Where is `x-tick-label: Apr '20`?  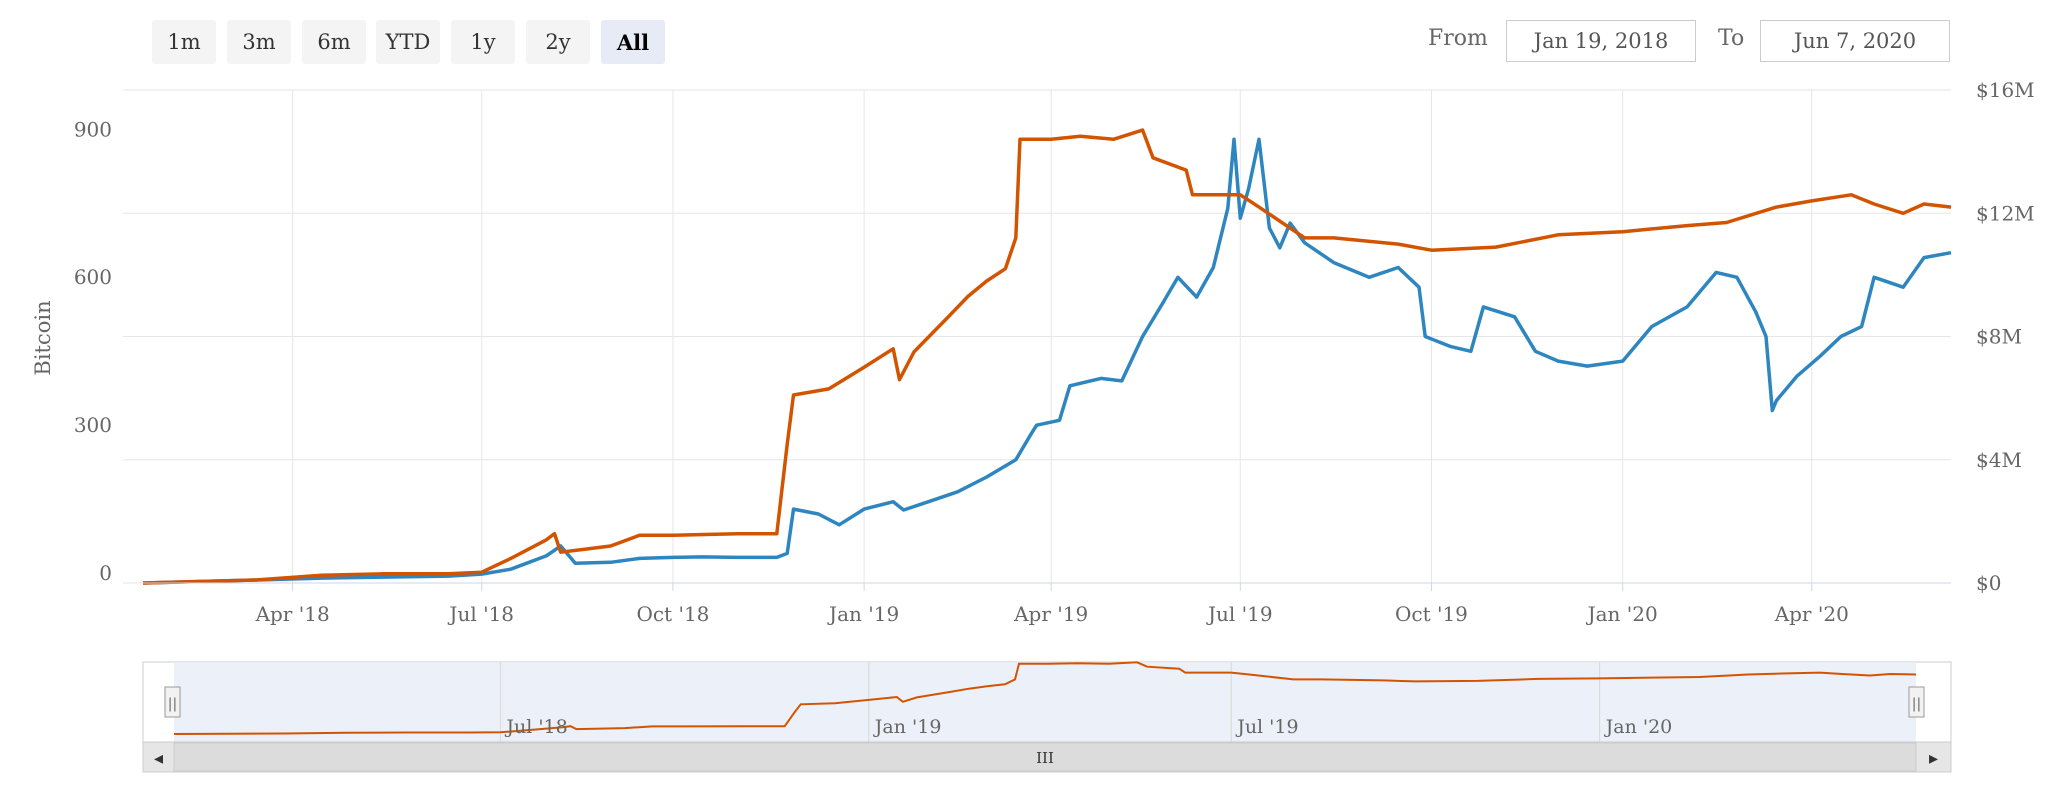 x-tick-label: Apr '20 is located at coordinates (1811, 614).